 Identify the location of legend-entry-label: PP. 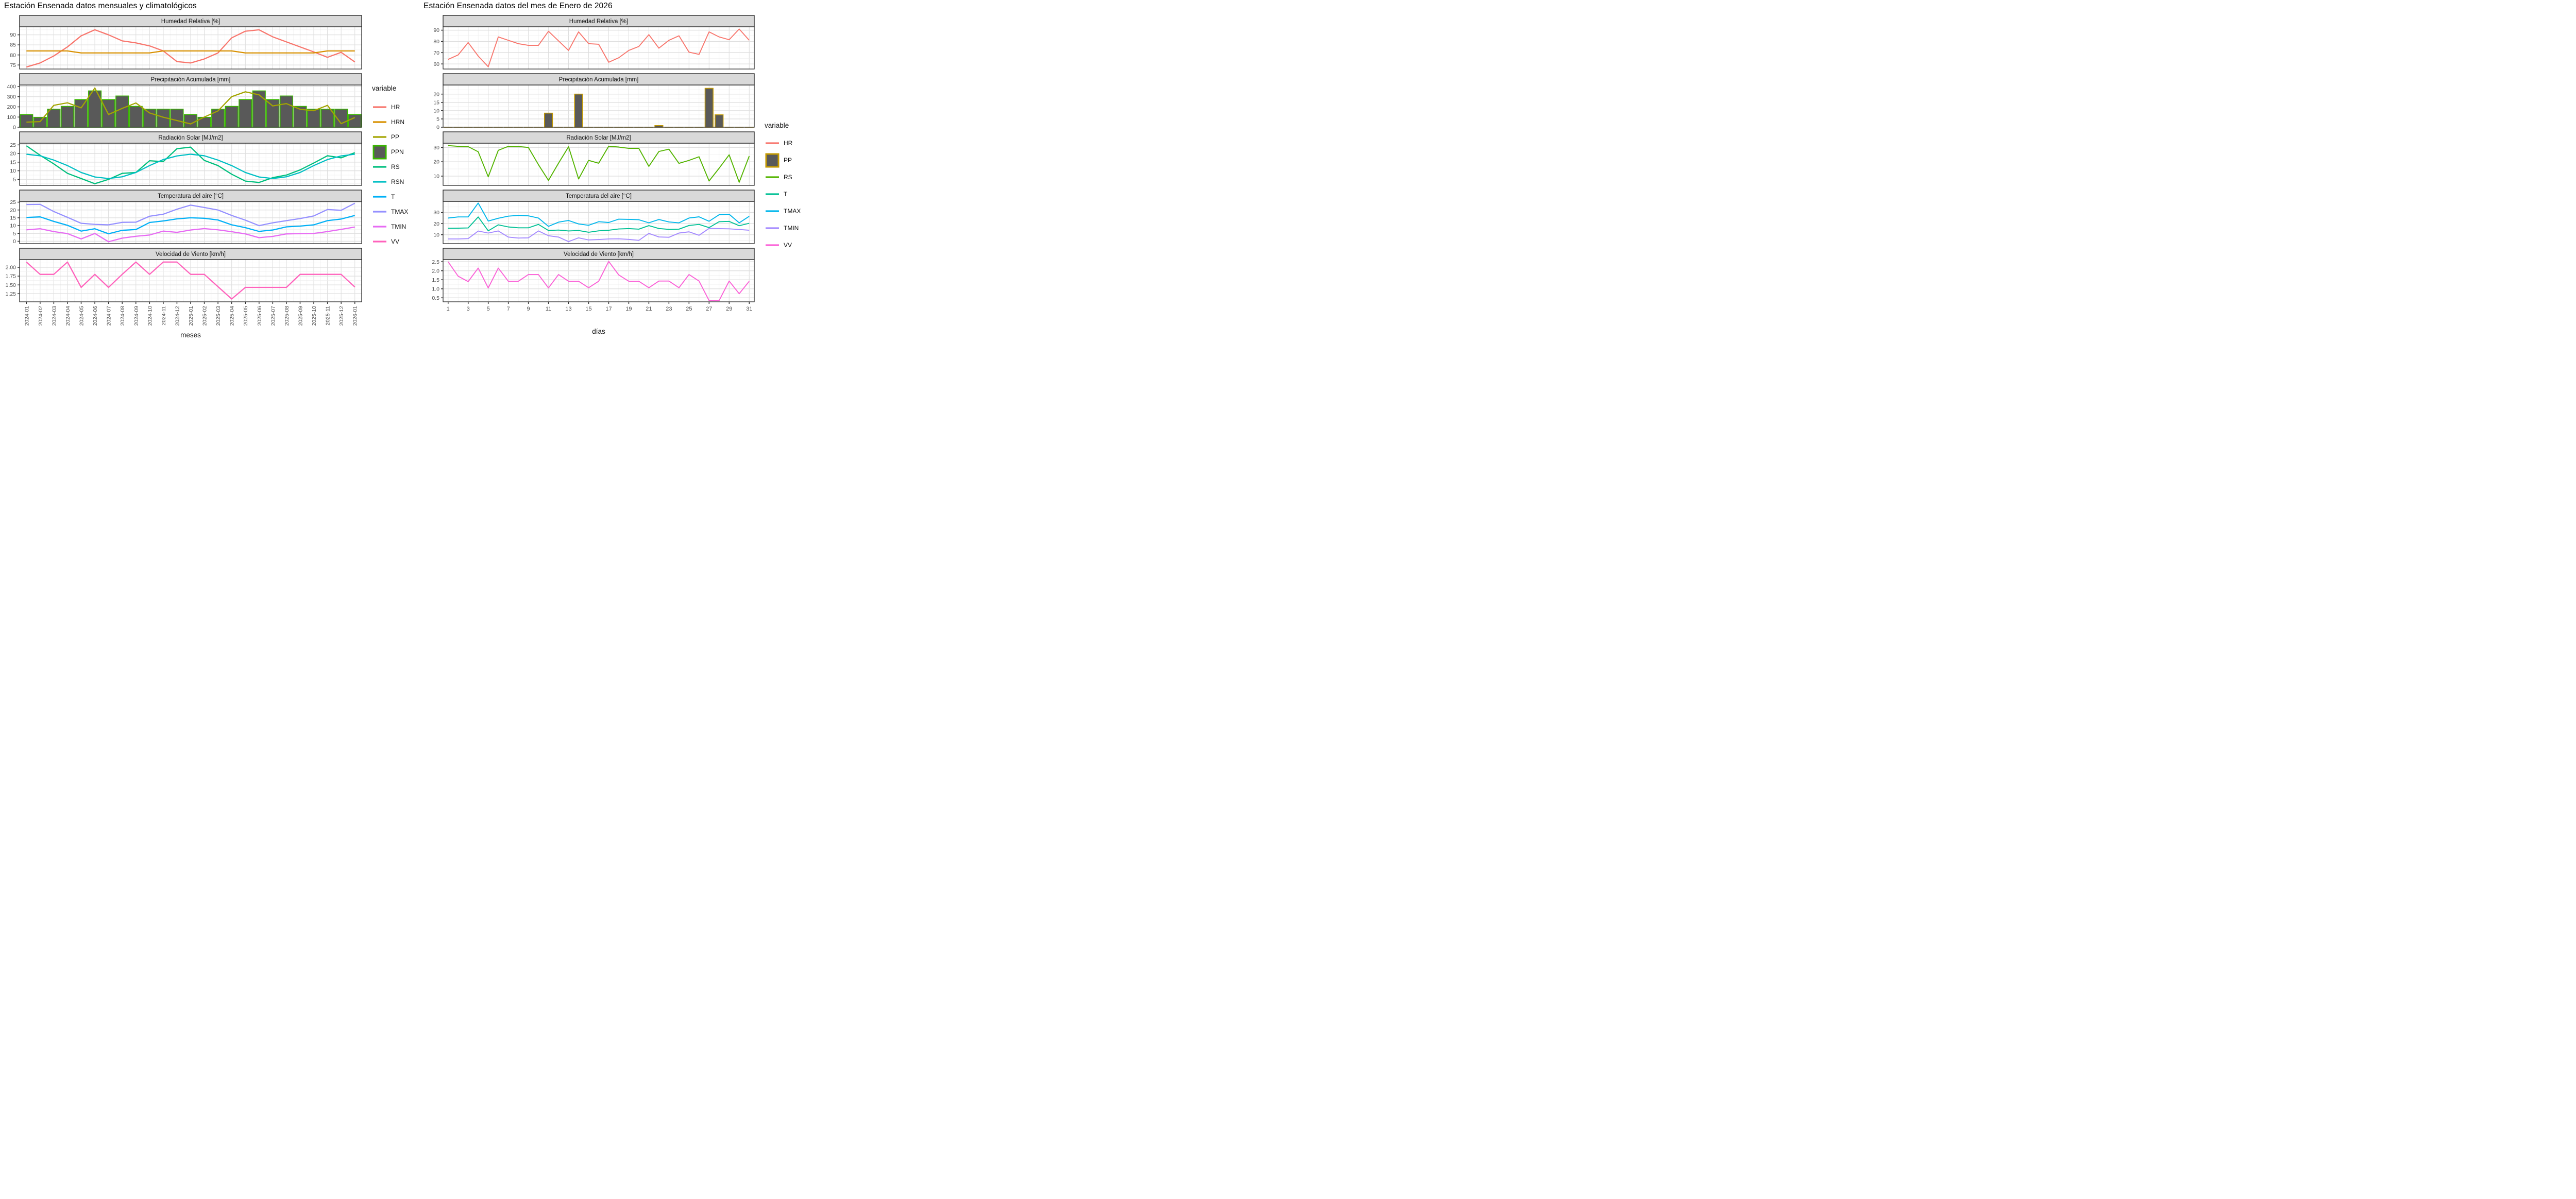
(788, 160).